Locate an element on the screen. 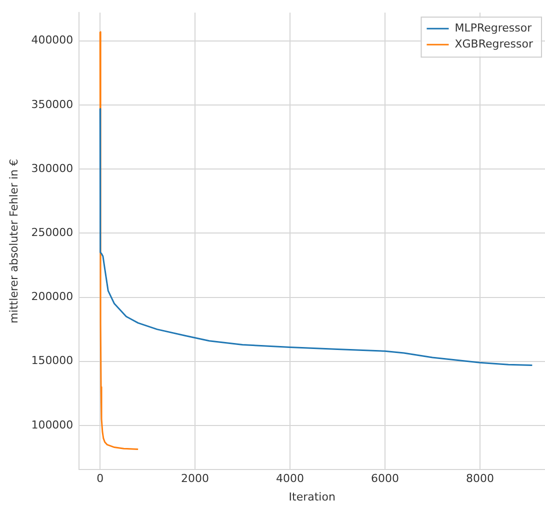  x-tick-label: 6000 is located at coordinates (384, 479).